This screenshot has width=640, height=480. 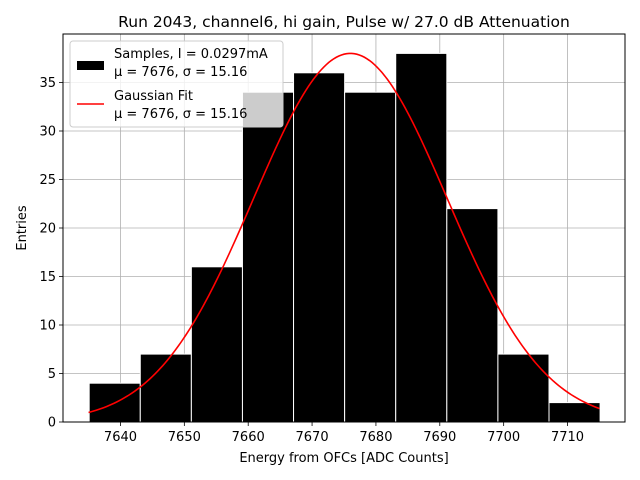 What do you see at coordinates (51, 253) in the screenshot?
I see `y-axis-ticks: 0 5 10 15 20 25 30 35` at bounding box center [51, 253].